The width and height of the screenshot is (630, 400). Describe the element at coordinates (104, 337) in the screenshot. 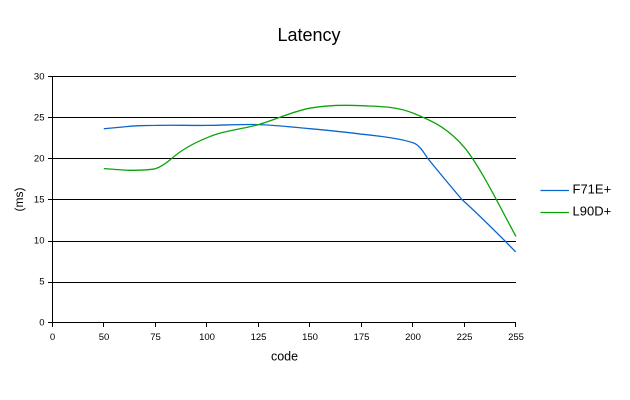

I see `svg-text: 50` at that location.